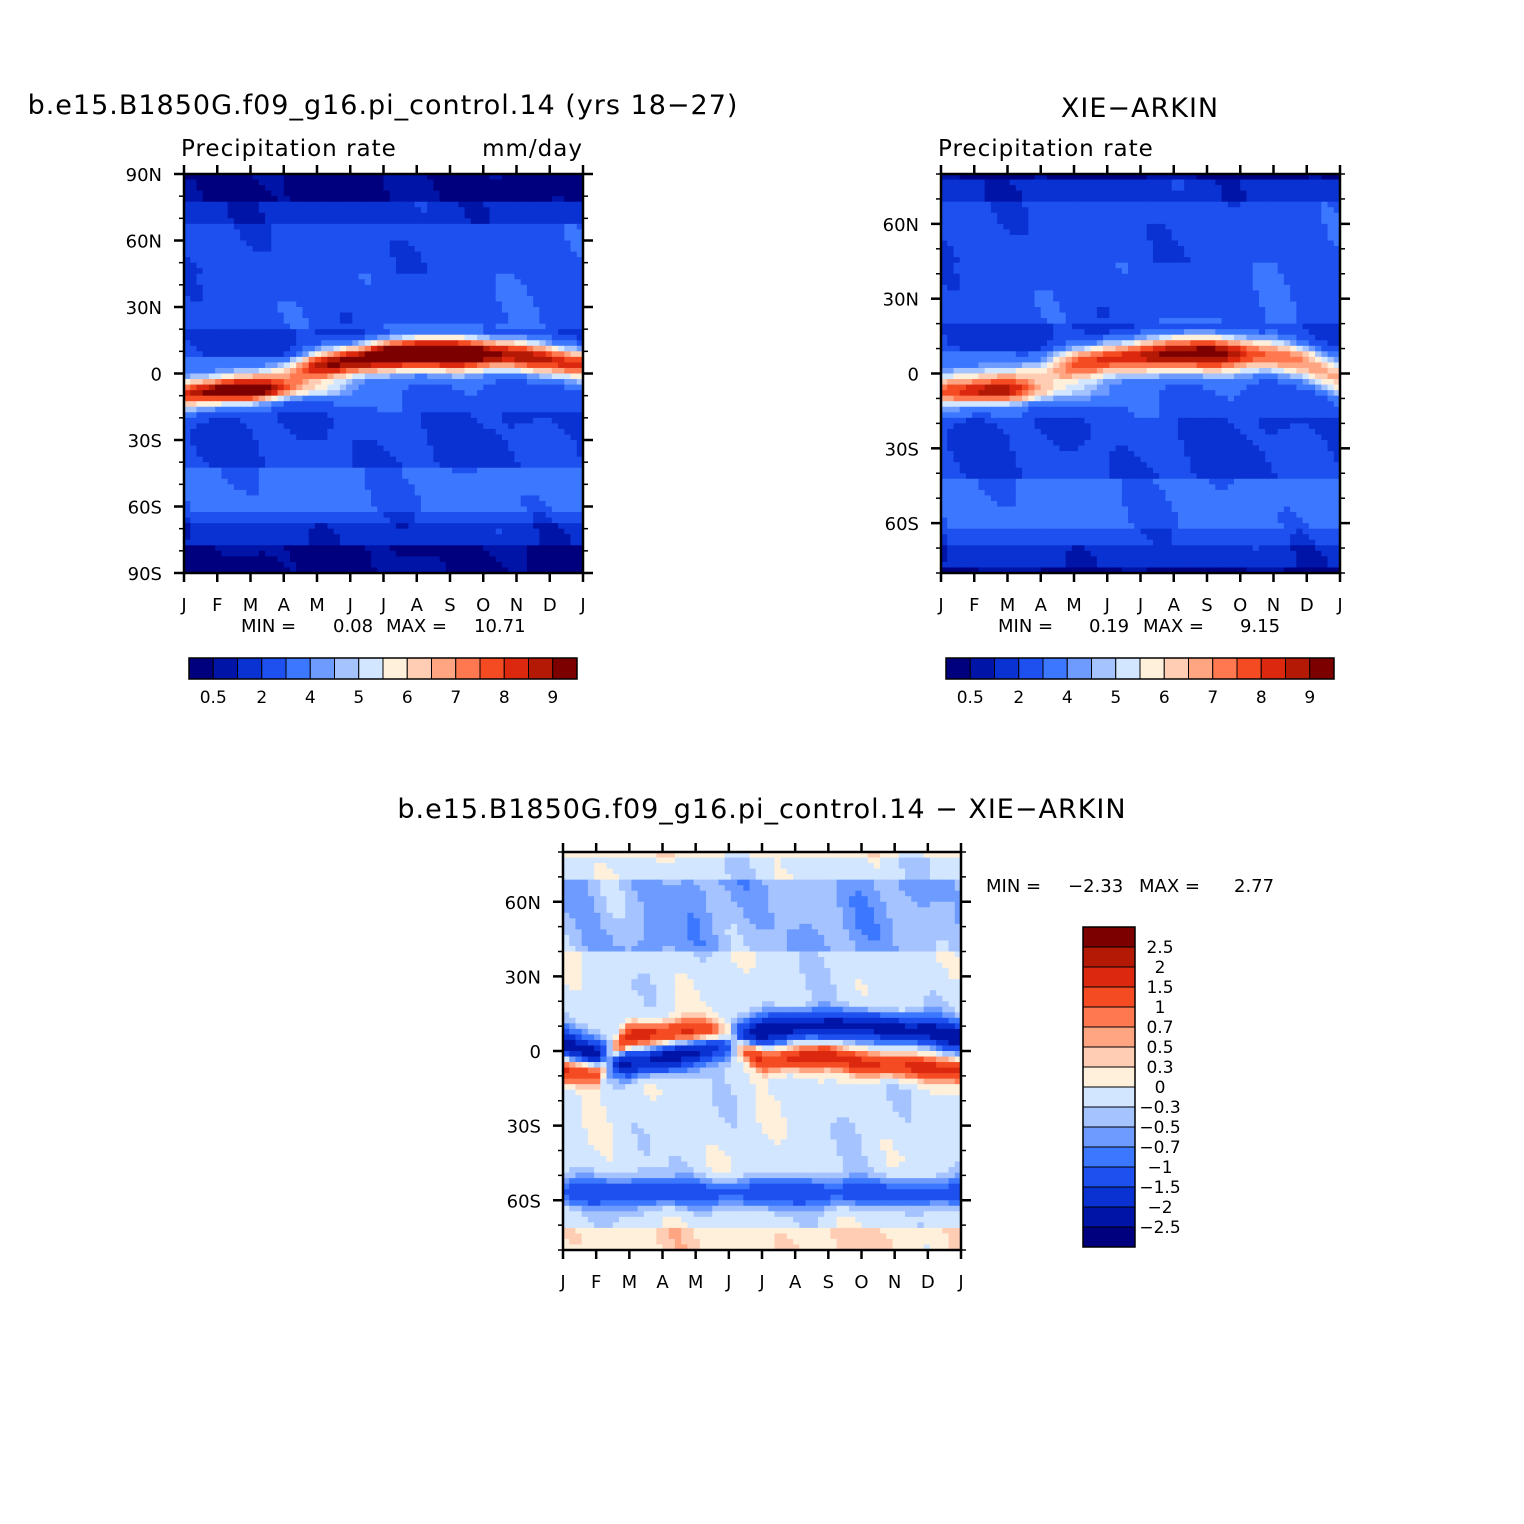  I want to click on model-colorbar-swatch, so click(250, 668).